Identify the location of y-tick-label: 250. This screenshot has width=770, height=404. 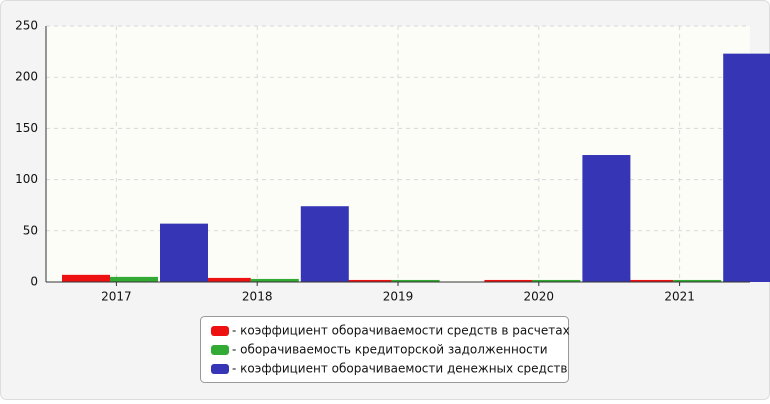
(26, 26).